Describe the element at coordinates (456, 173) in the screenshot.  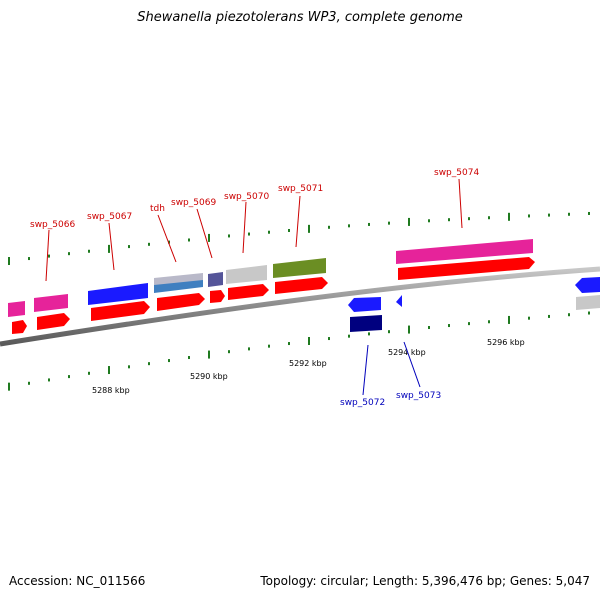
I see `gene-label: swp_5074` at that location.